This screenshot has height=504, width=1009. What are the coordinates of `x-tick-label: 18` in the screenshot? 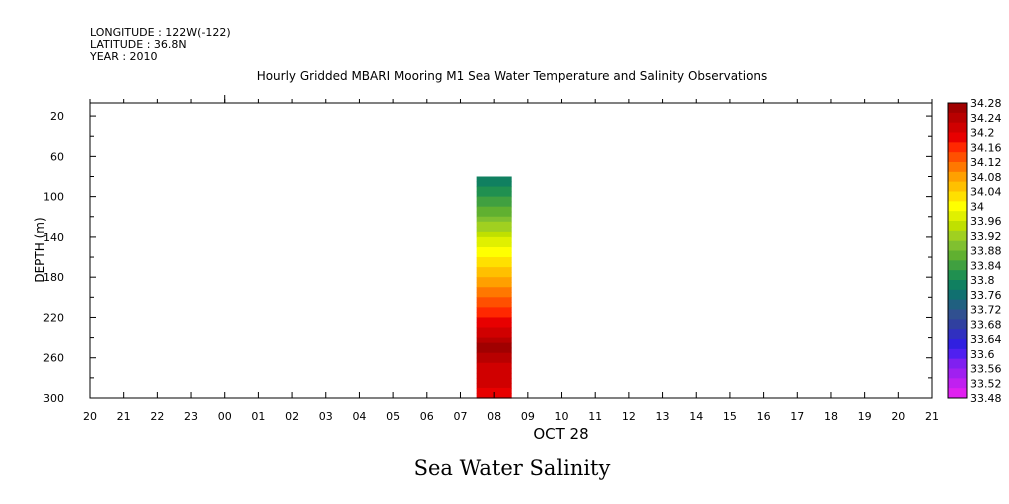 It's located at (831, 416).